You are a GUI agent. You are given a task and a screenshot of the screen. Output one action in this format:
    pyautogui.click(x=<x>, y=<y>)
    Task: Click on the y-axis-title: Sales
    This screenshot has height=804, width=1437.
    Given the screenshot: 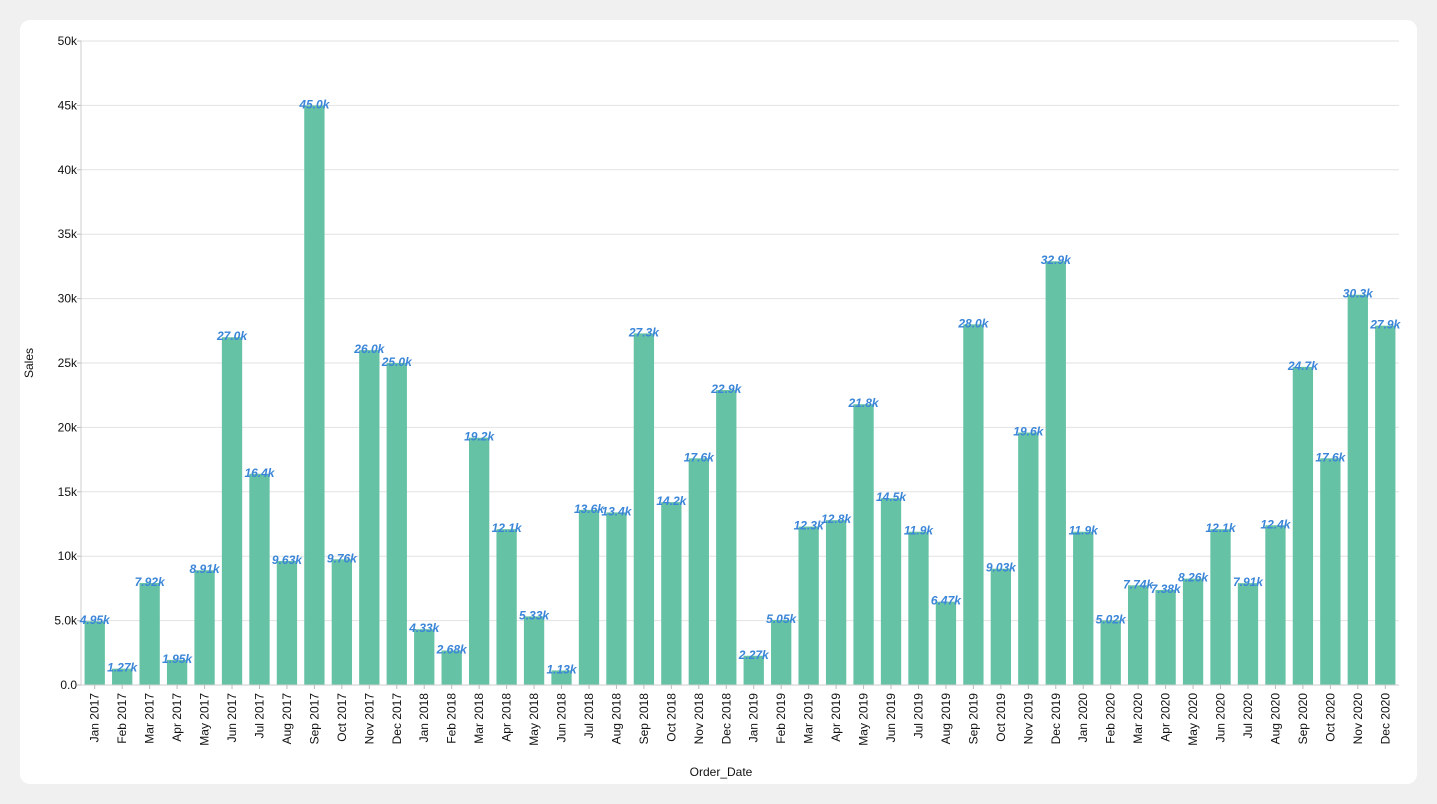 What is the action you would take?
    pyautogui.click(x=29, y=363)
    